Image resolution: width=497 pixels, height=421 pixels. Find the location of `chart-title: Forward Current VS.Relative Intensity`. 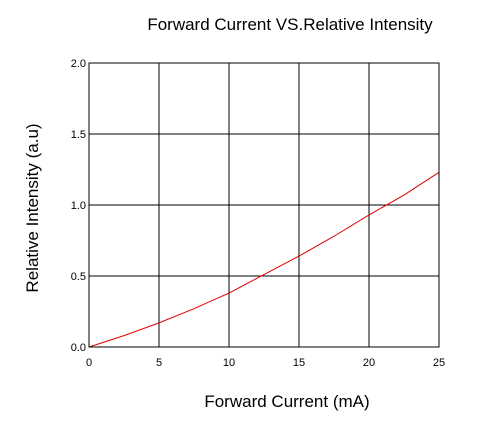

chart-title: Forward Current VS.Relative Intensity is located at coordinates (290, 24).